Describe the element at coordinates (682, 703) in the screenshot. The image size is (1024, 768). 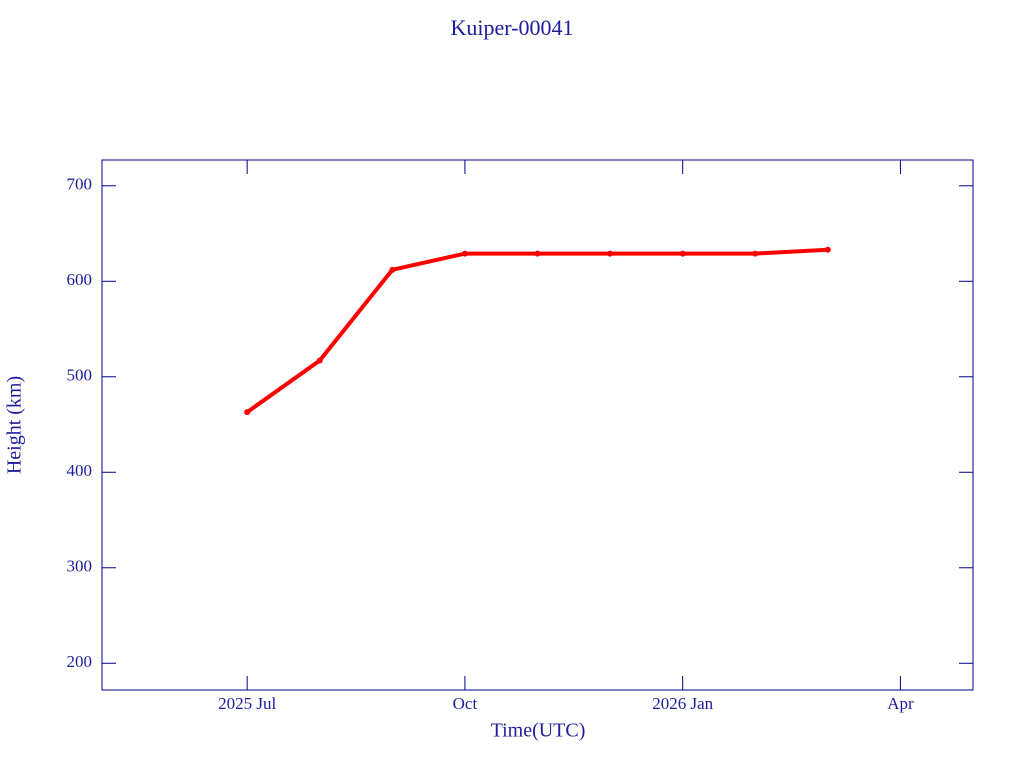
I see `x-tick-label: 2026 Jan` at that location.